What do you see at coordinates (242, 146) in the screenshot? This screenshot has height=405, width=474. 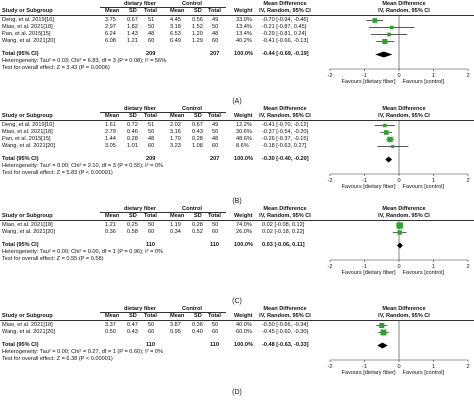 I see `weight-cell: 8.6%` at bounding box center [242, 146].